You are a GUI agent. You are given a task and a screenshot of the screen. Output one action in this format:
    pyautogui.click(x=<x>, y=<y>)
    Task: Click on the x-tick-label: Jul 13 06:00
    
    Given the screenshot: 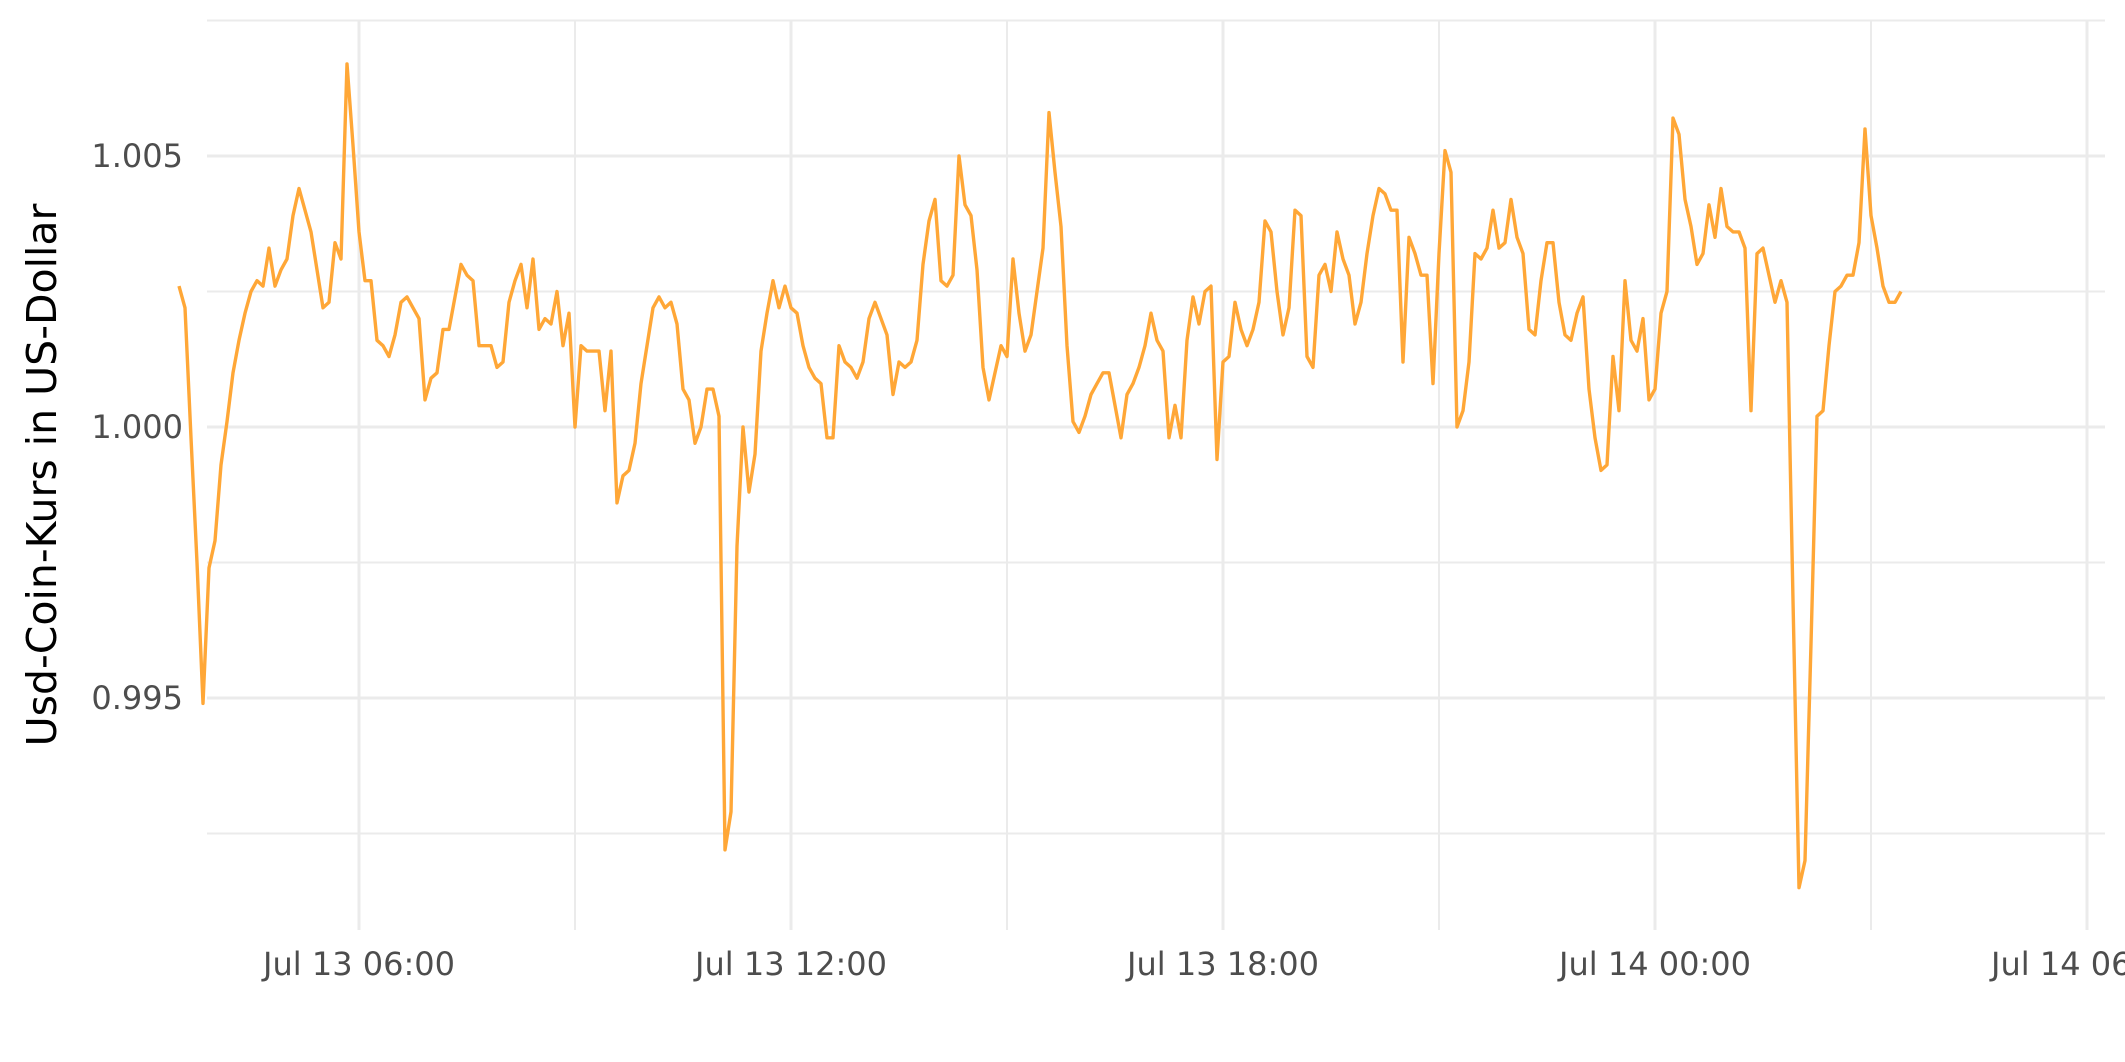 What is the action you would take?
    pyautogui.click(x=358, y=964)
    